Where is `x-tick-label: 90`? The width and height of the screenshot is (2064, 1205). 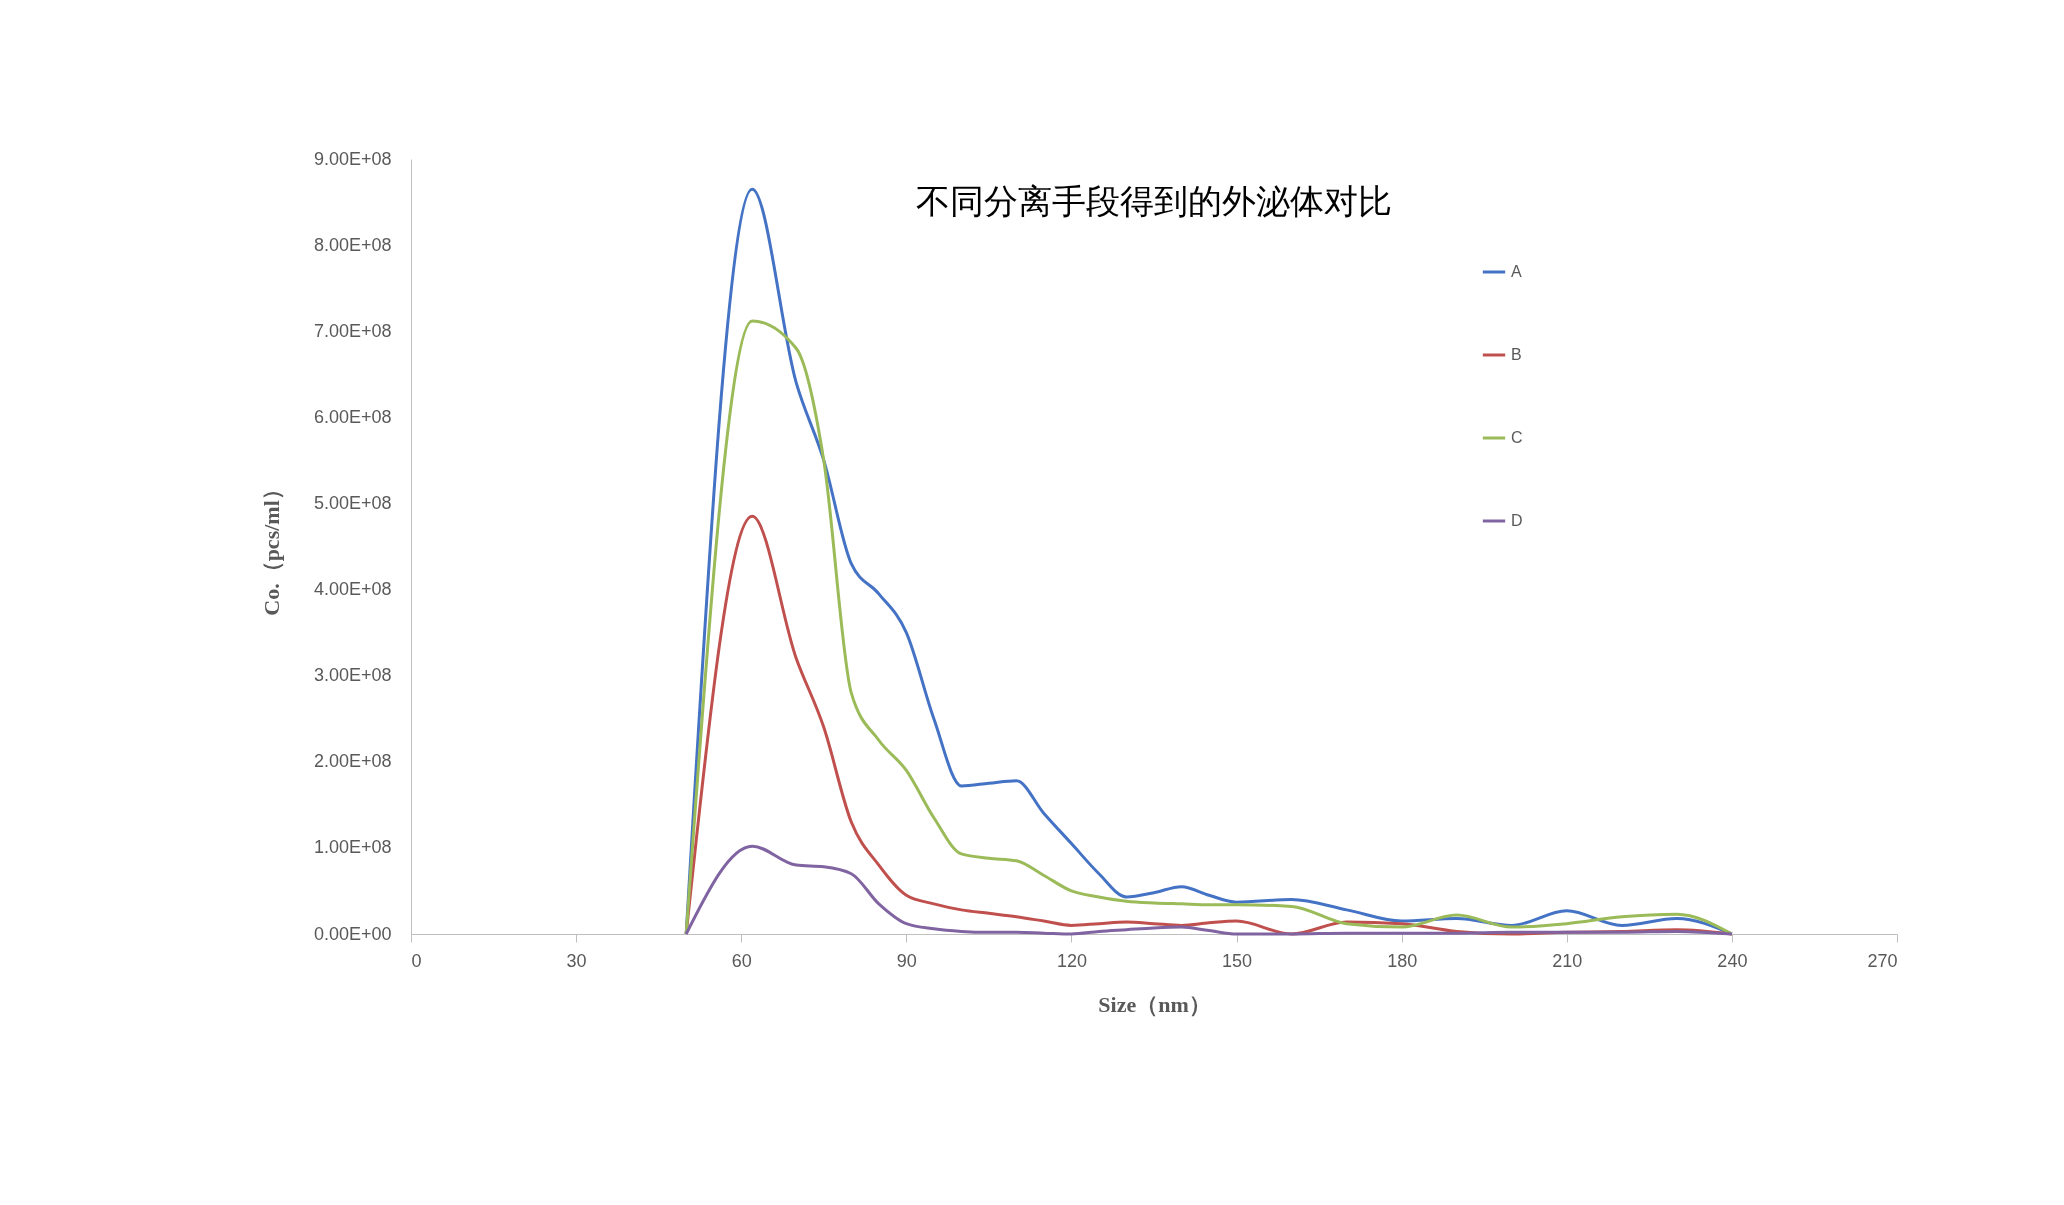 x-tick-label: 90 is located at coordinates (906, 960).